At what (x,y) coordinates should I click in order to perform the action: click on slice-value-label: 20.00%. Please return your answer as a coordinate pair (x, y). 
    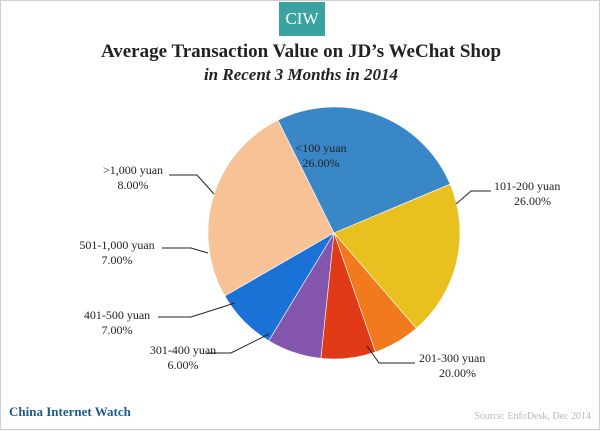
    Looking at the image, I should click on (457, 373).